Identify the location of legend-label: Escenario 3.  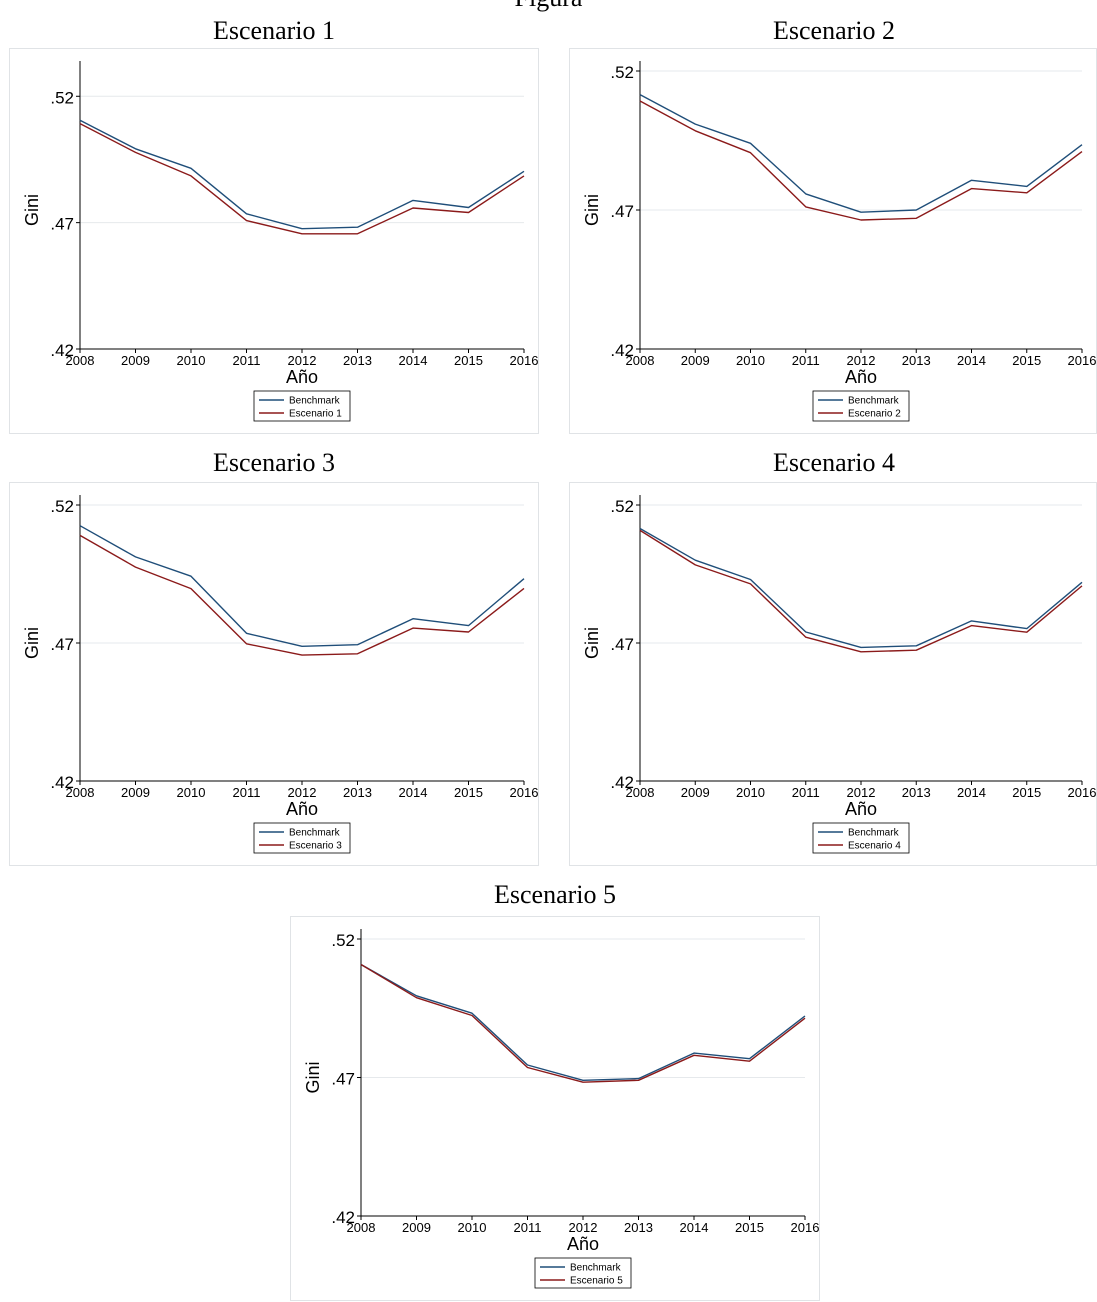
(315, 846).